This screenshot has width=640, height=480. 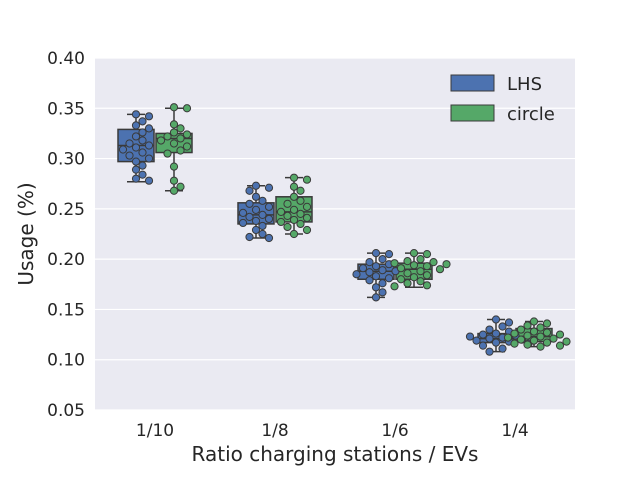 What do you see at coordinates (66, 260) in the screenshot?
I see `y-tick-label: 0.20` at bounding box center [66, 260].